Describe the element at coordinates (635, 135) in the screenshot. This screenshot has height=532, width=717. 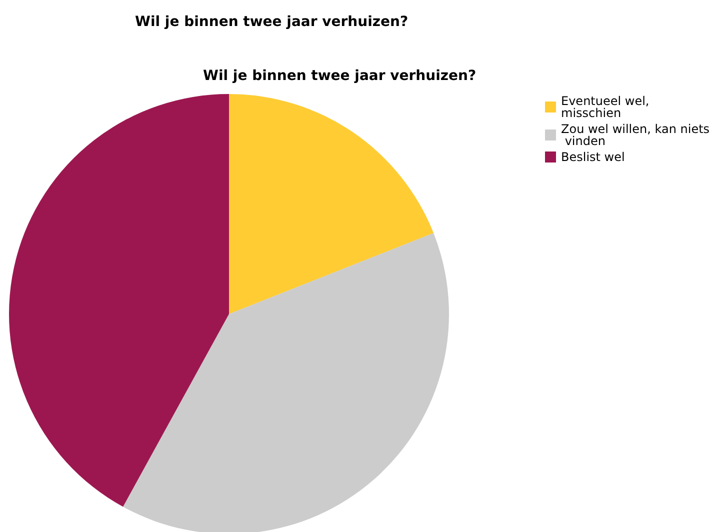
I see `legend-label: Zou wel willen, kan niets vinden` at that location.